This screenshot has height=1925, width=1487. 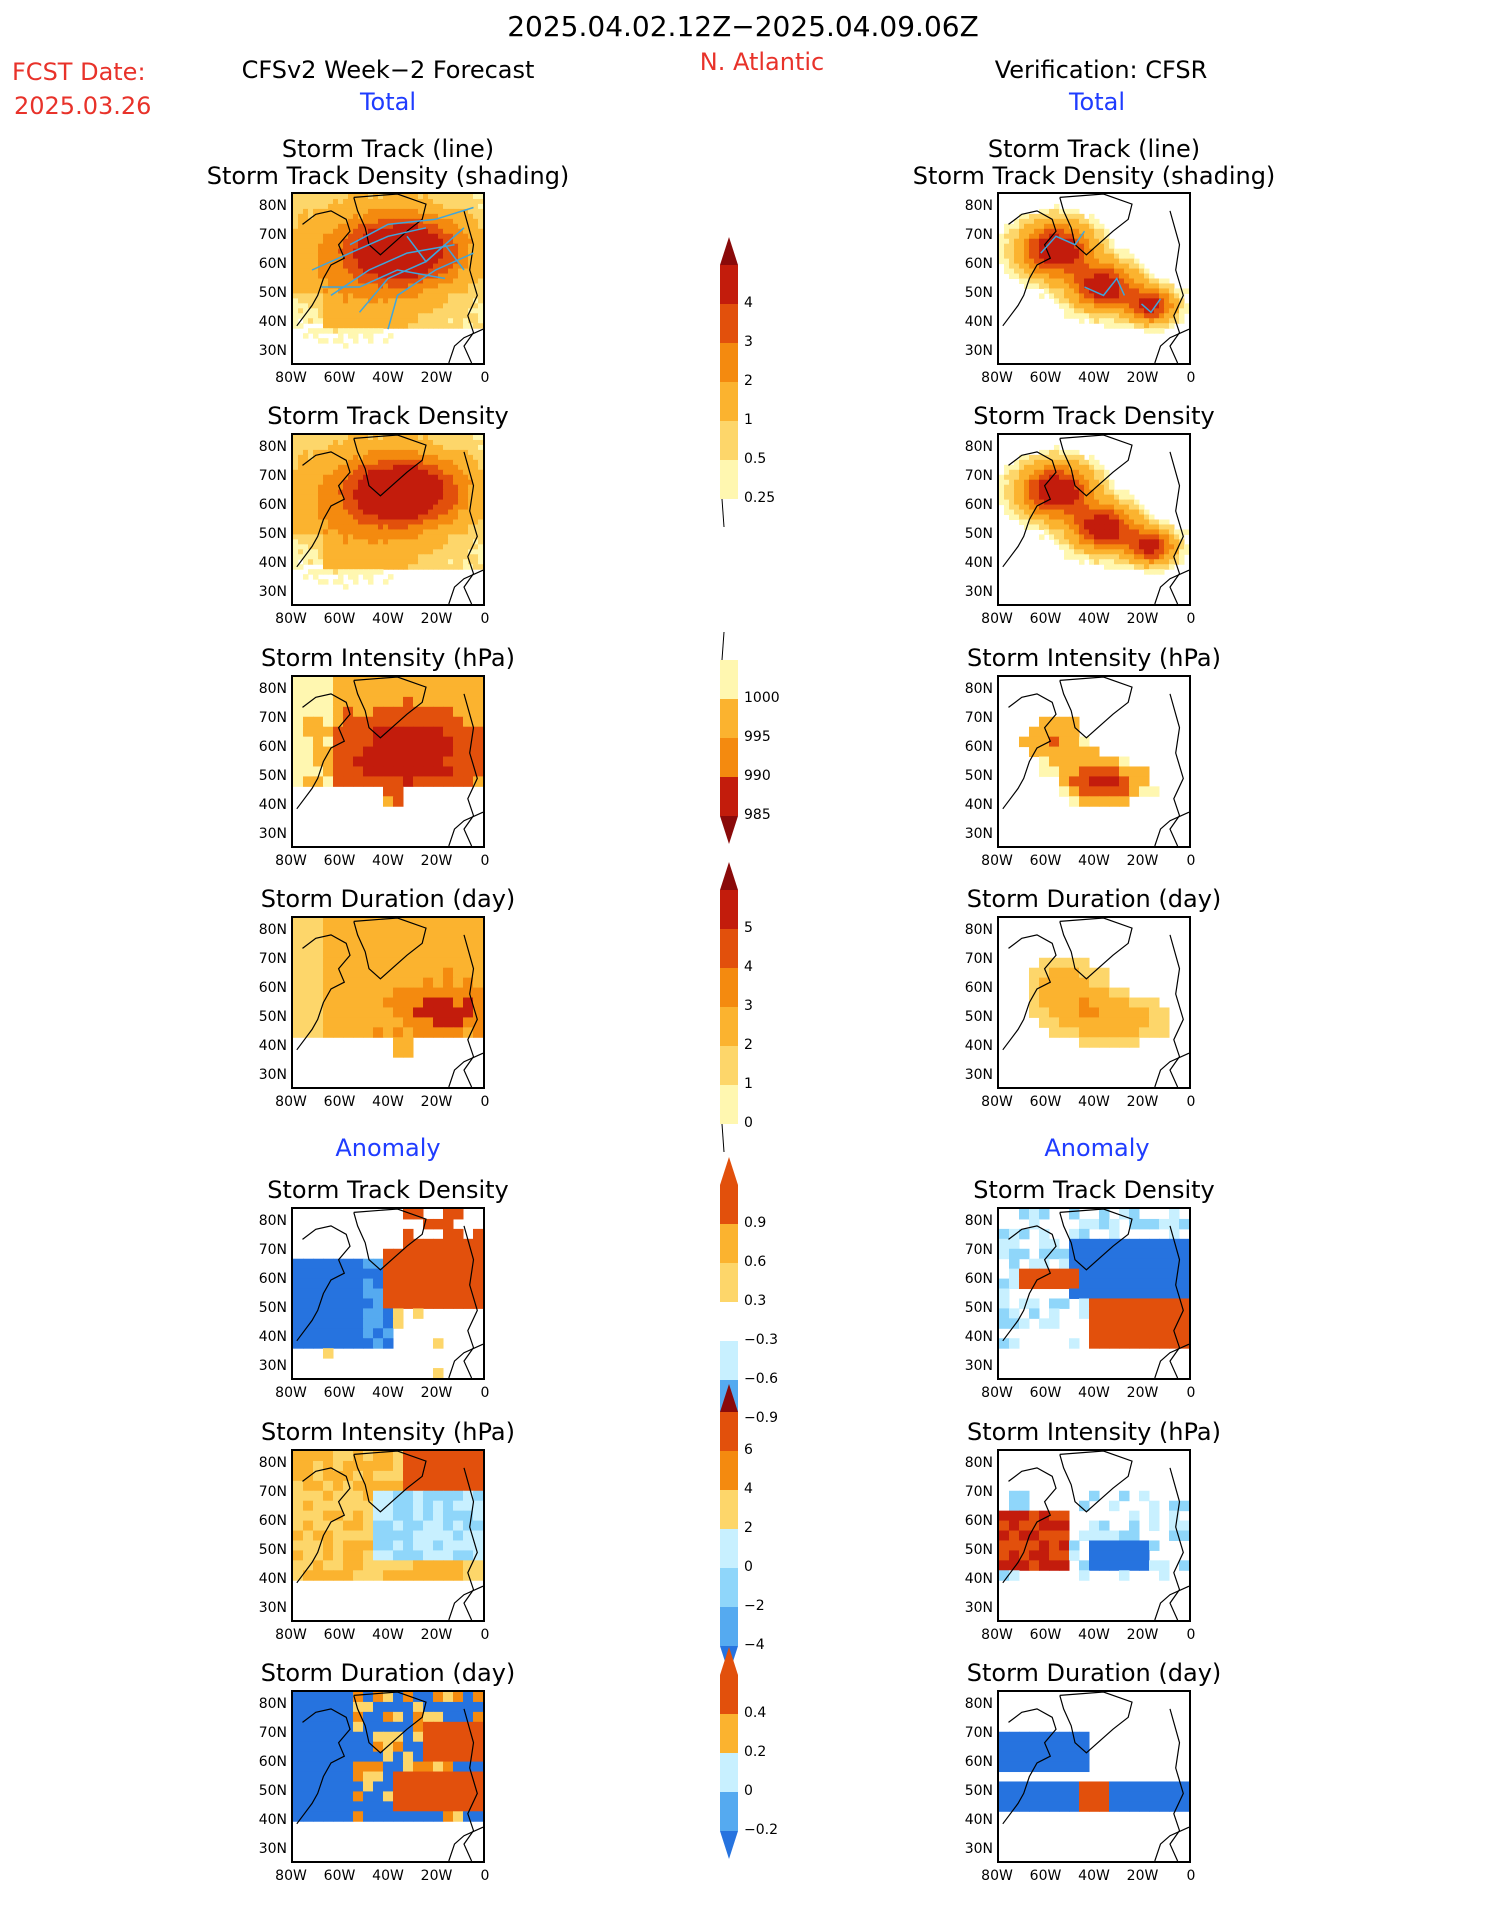 What do you see at coordinates (1063, 242) in the screenshot?
I see `storm-track-line` at bounding box center [1063, 242].